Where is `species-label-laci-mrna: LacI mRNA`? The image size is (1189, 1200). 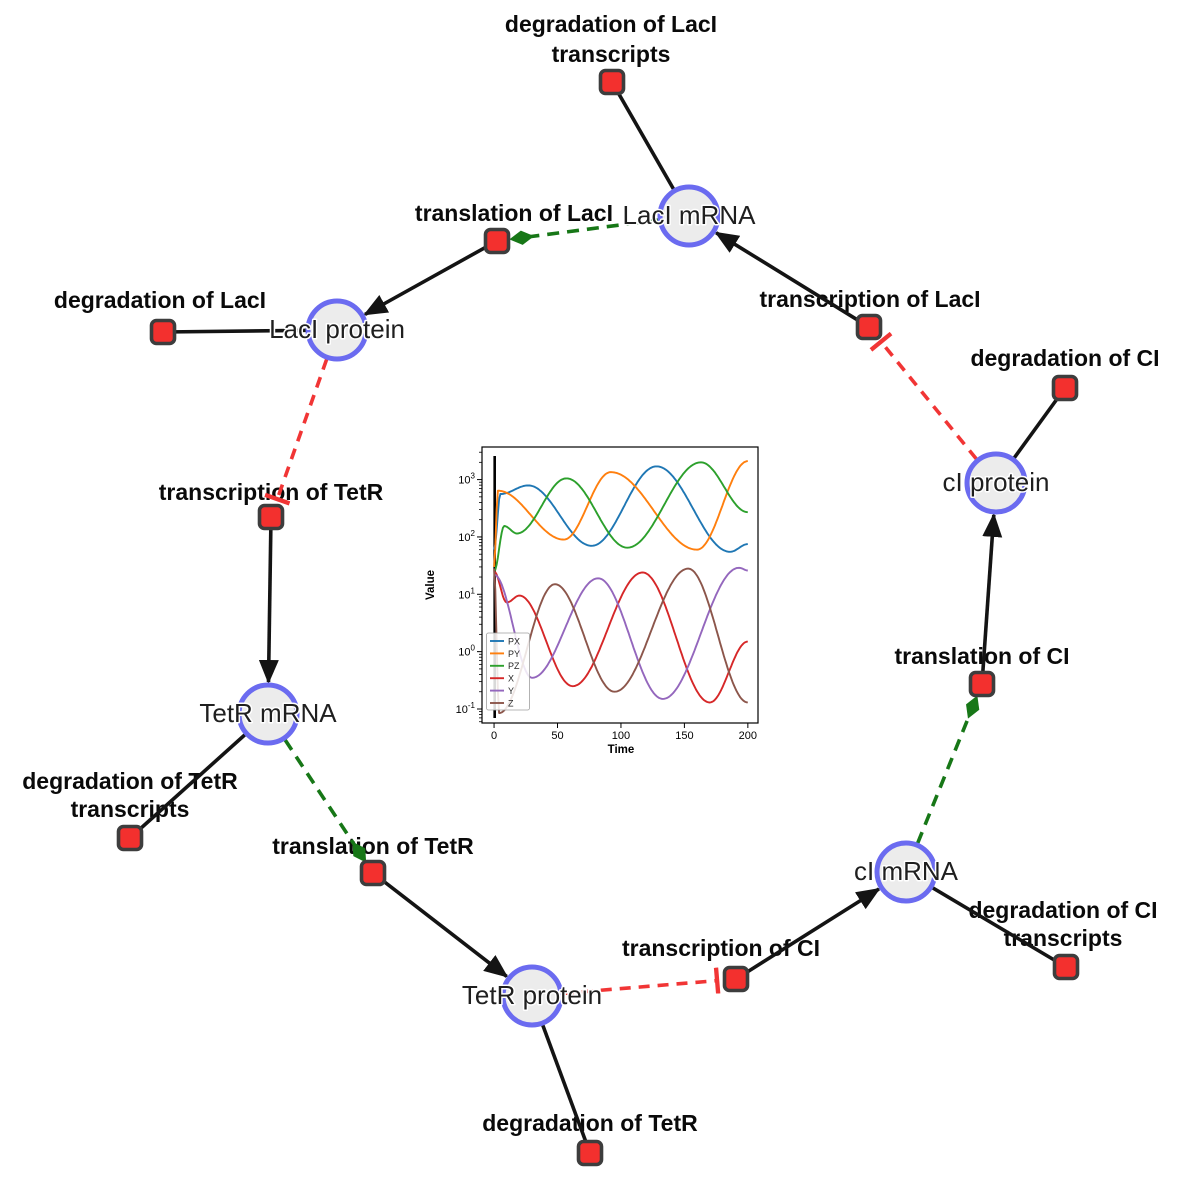
species-label-laci-mrna: LacI mRNA is located at coordinates (690, 215).